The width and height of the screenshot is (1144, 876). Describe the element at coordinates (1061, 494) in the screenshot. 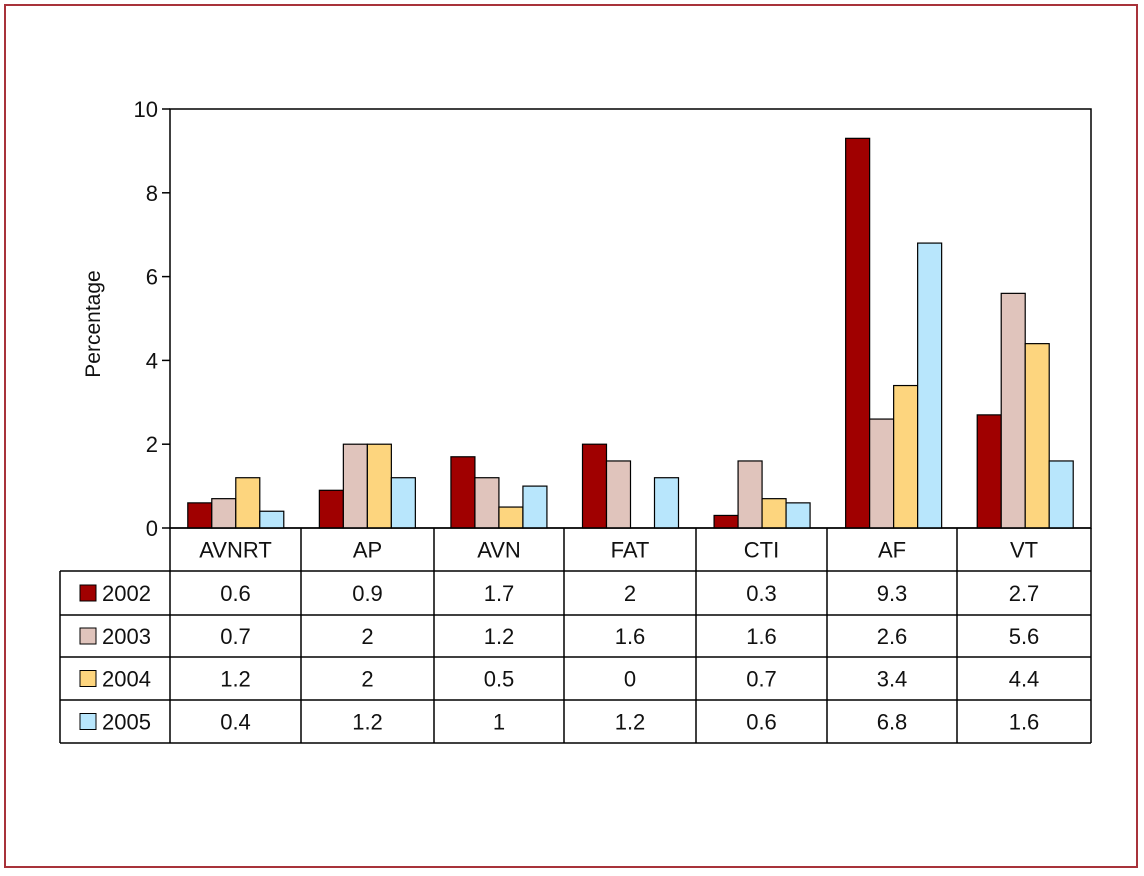

I see `bar-2005-VT` at that location.